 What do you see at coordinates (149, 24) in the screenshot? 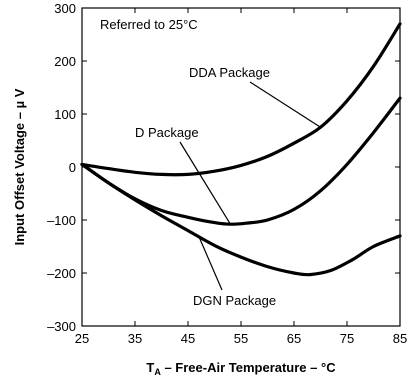
I see `reference-annotation: Referred to 25°C` at bounding box center [149, 24].